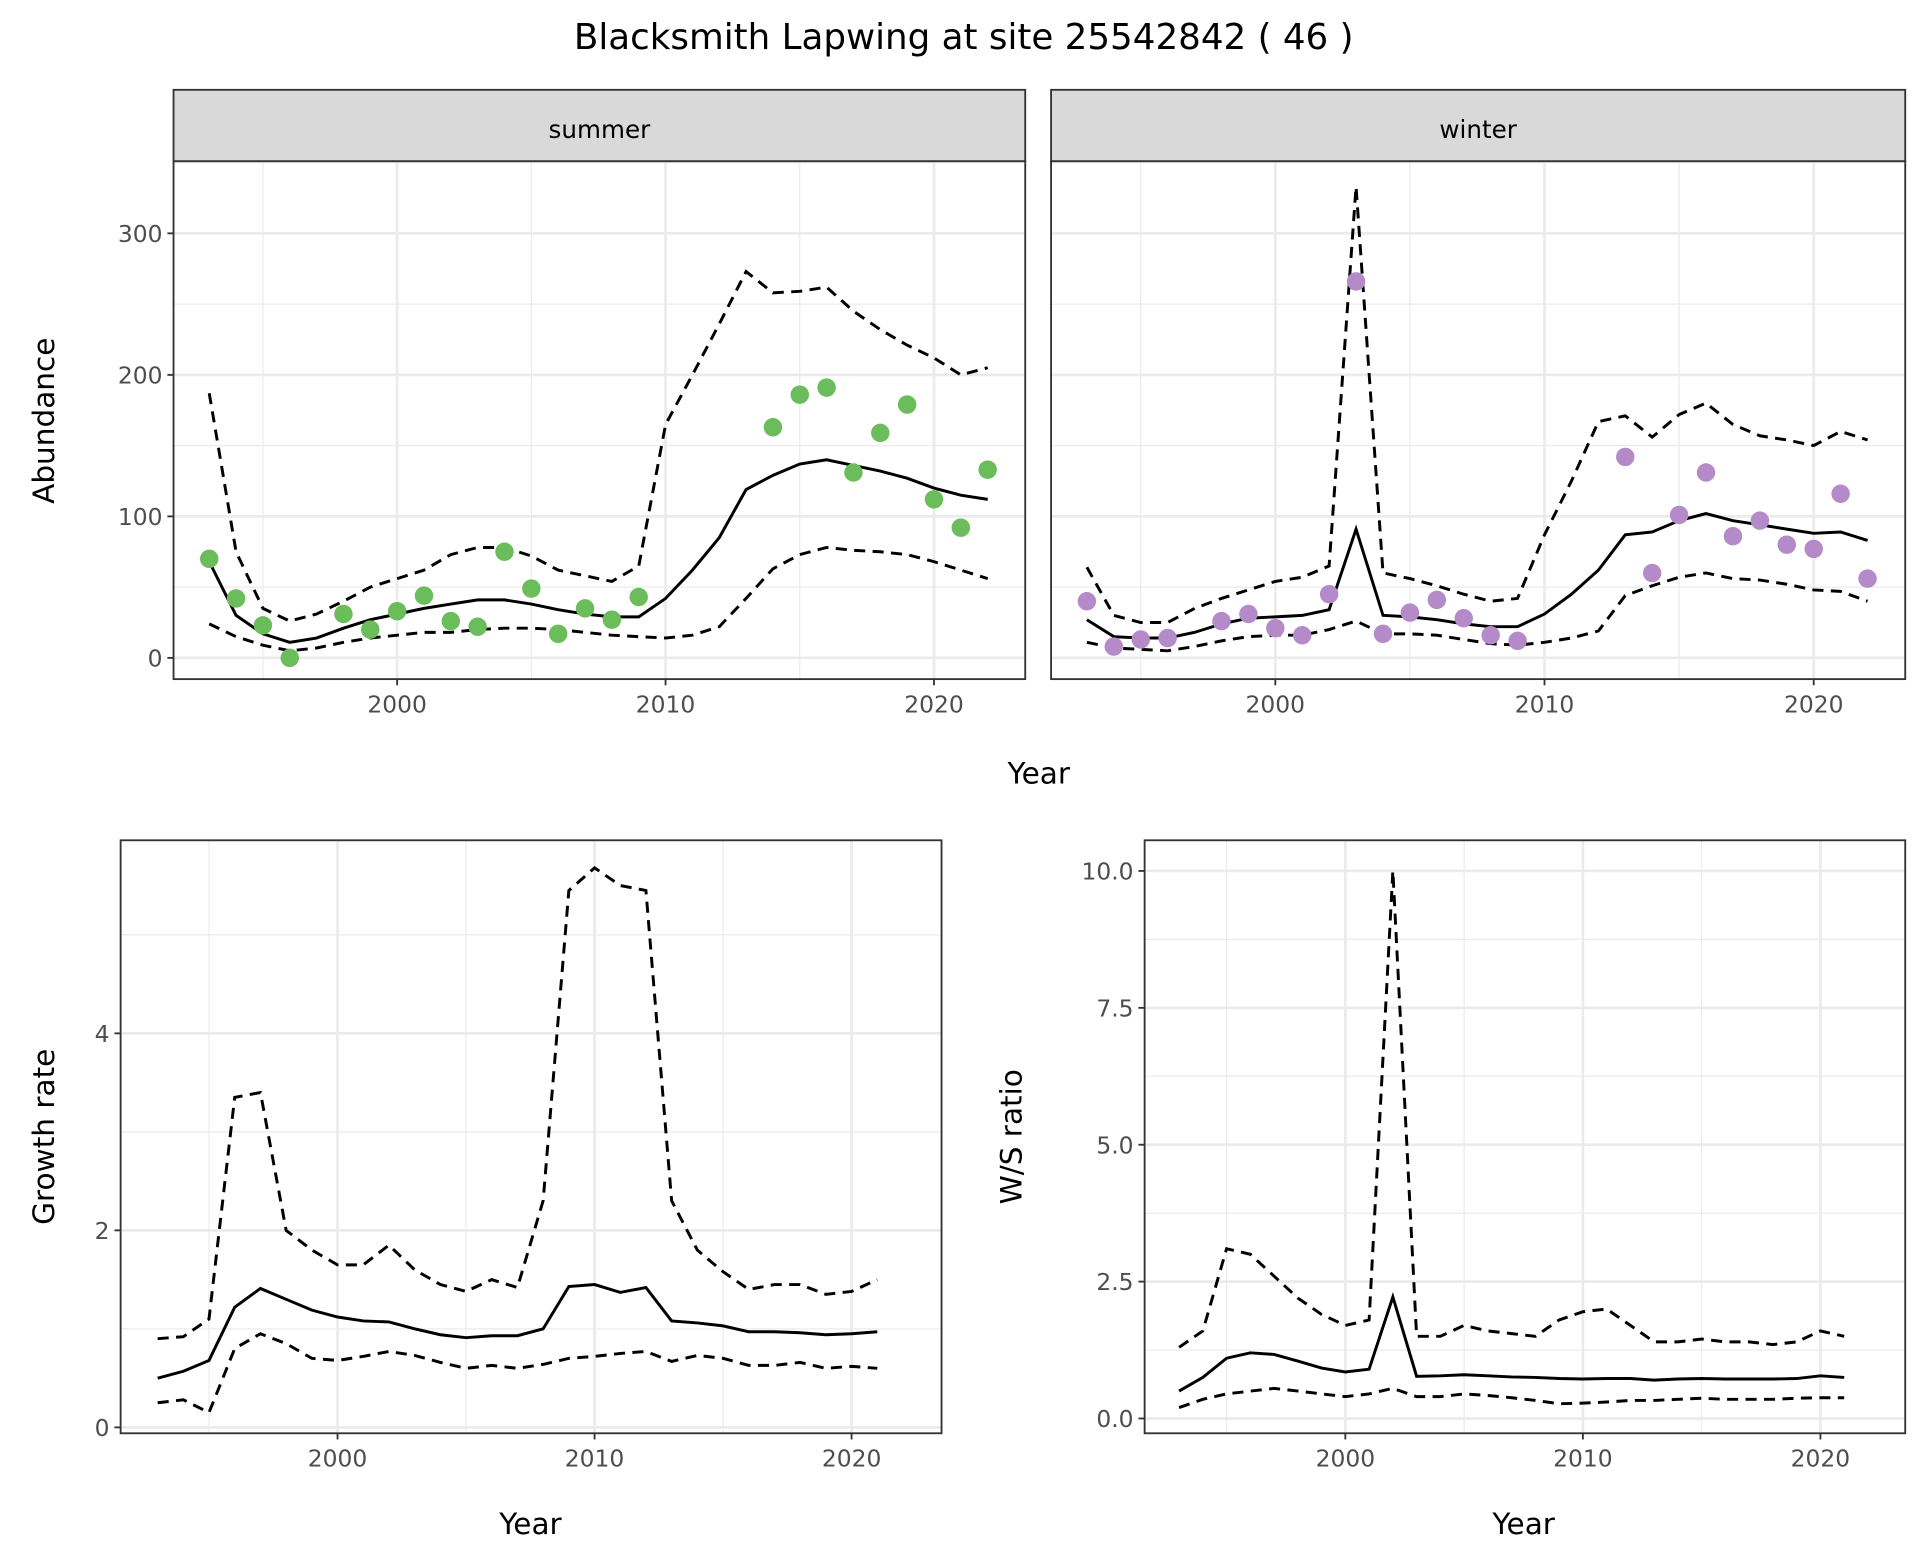  What do you see at coordinates (44, 421) in the screenshot?
I see `y-axis-title-abundance: Abundance` at bounding box center [44, 421].